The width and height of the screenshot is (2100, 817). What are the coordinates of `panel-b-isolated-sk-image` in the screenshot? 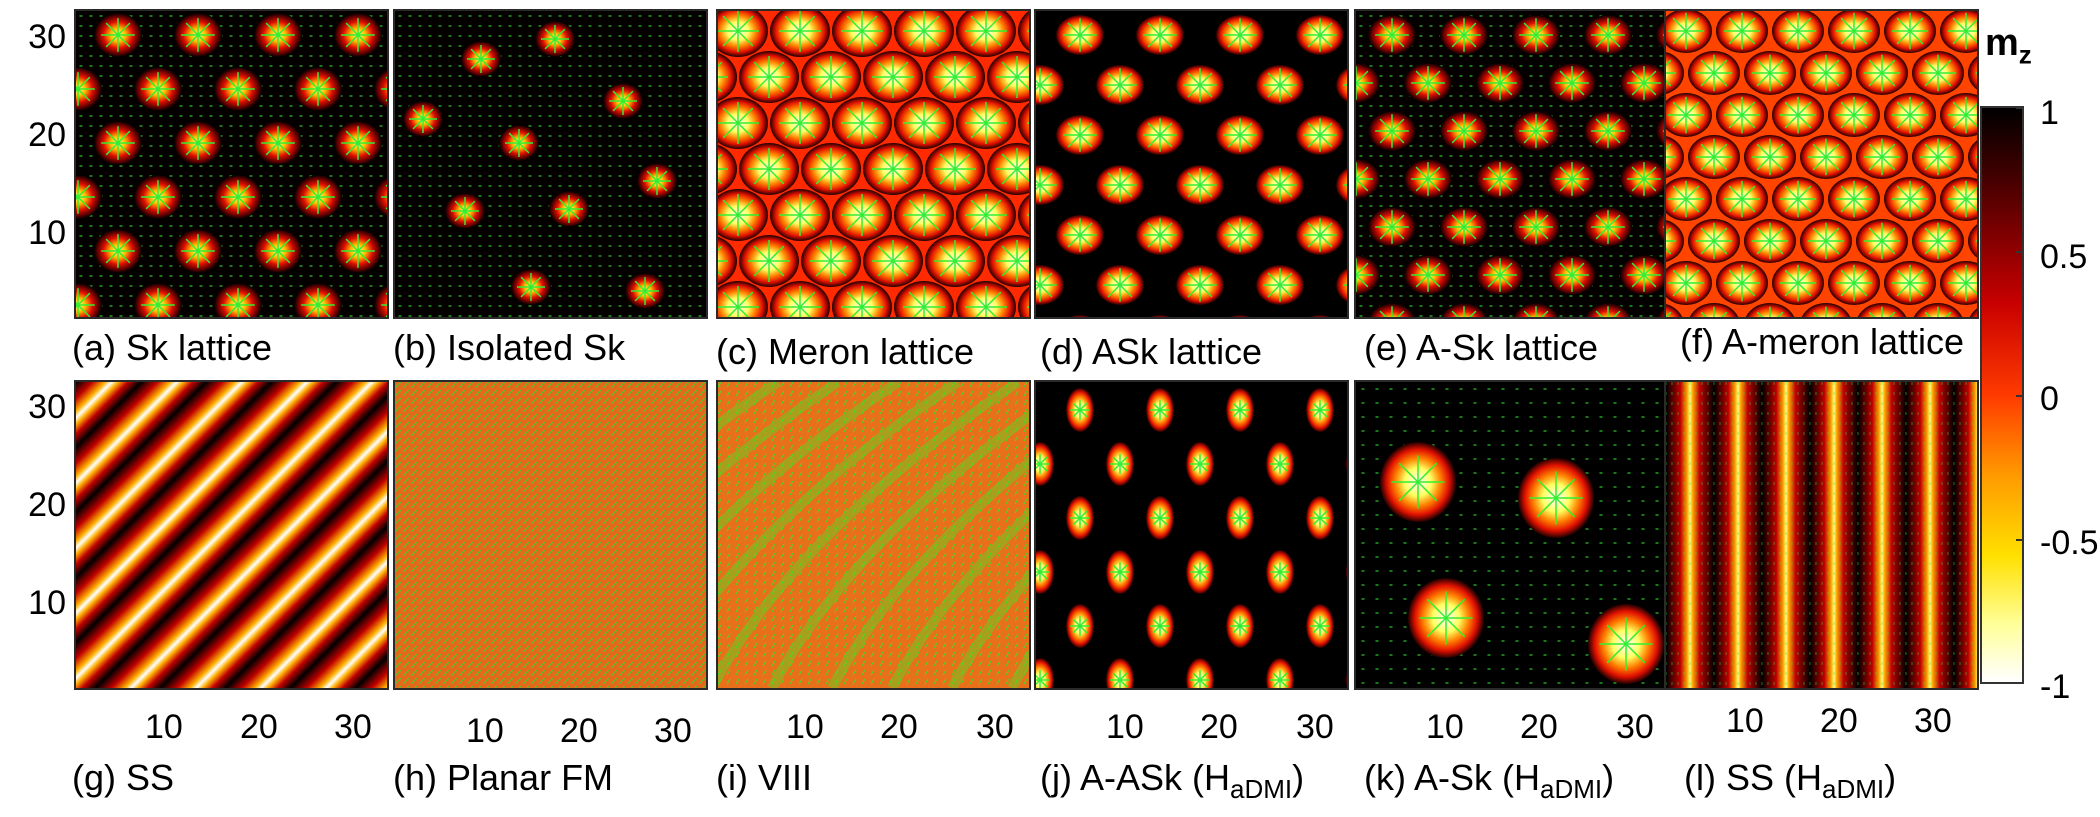 It's located at (550, 164).